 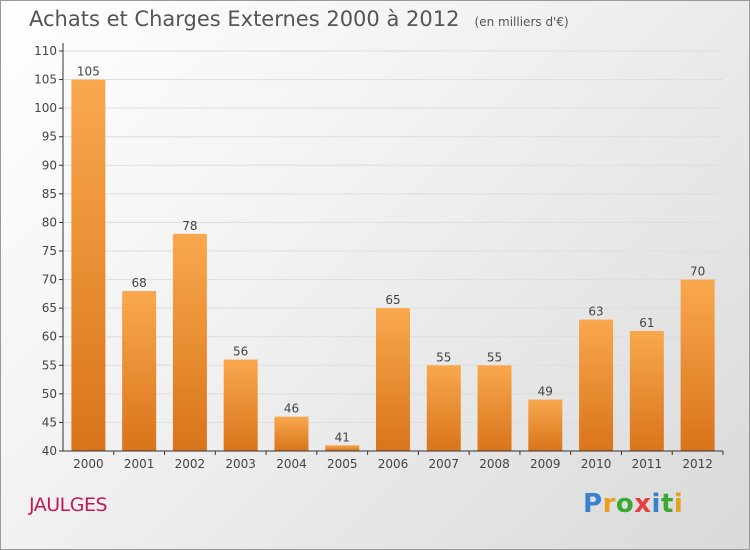 I want to click on x-tick-label: 2012, so click(x=697, y=464).